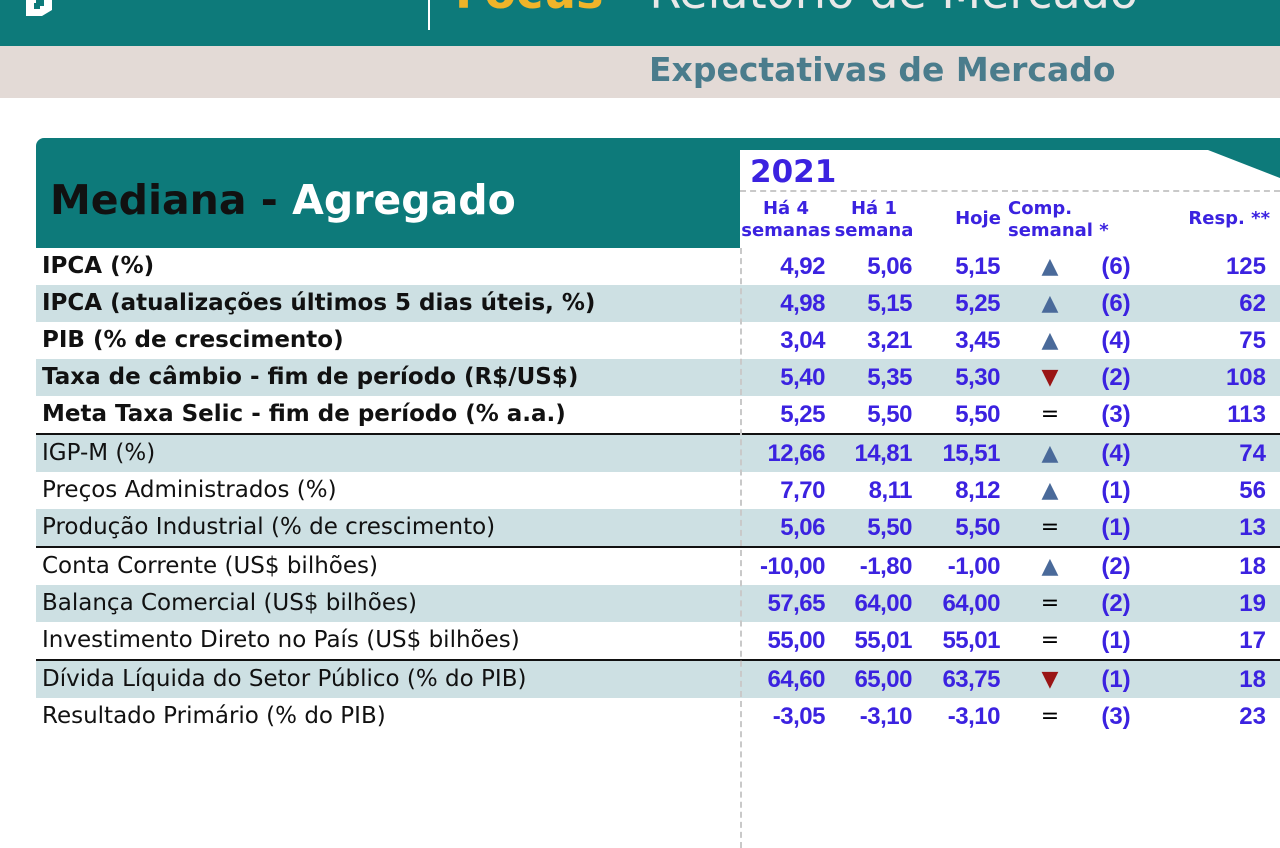 Image resolution: width=1280 pixels, height=848 pixels. Describe the element at coordinates (1040, 208) in the screenshot. I see `col-header-weekly-comp-line1: Comp.` at that location.